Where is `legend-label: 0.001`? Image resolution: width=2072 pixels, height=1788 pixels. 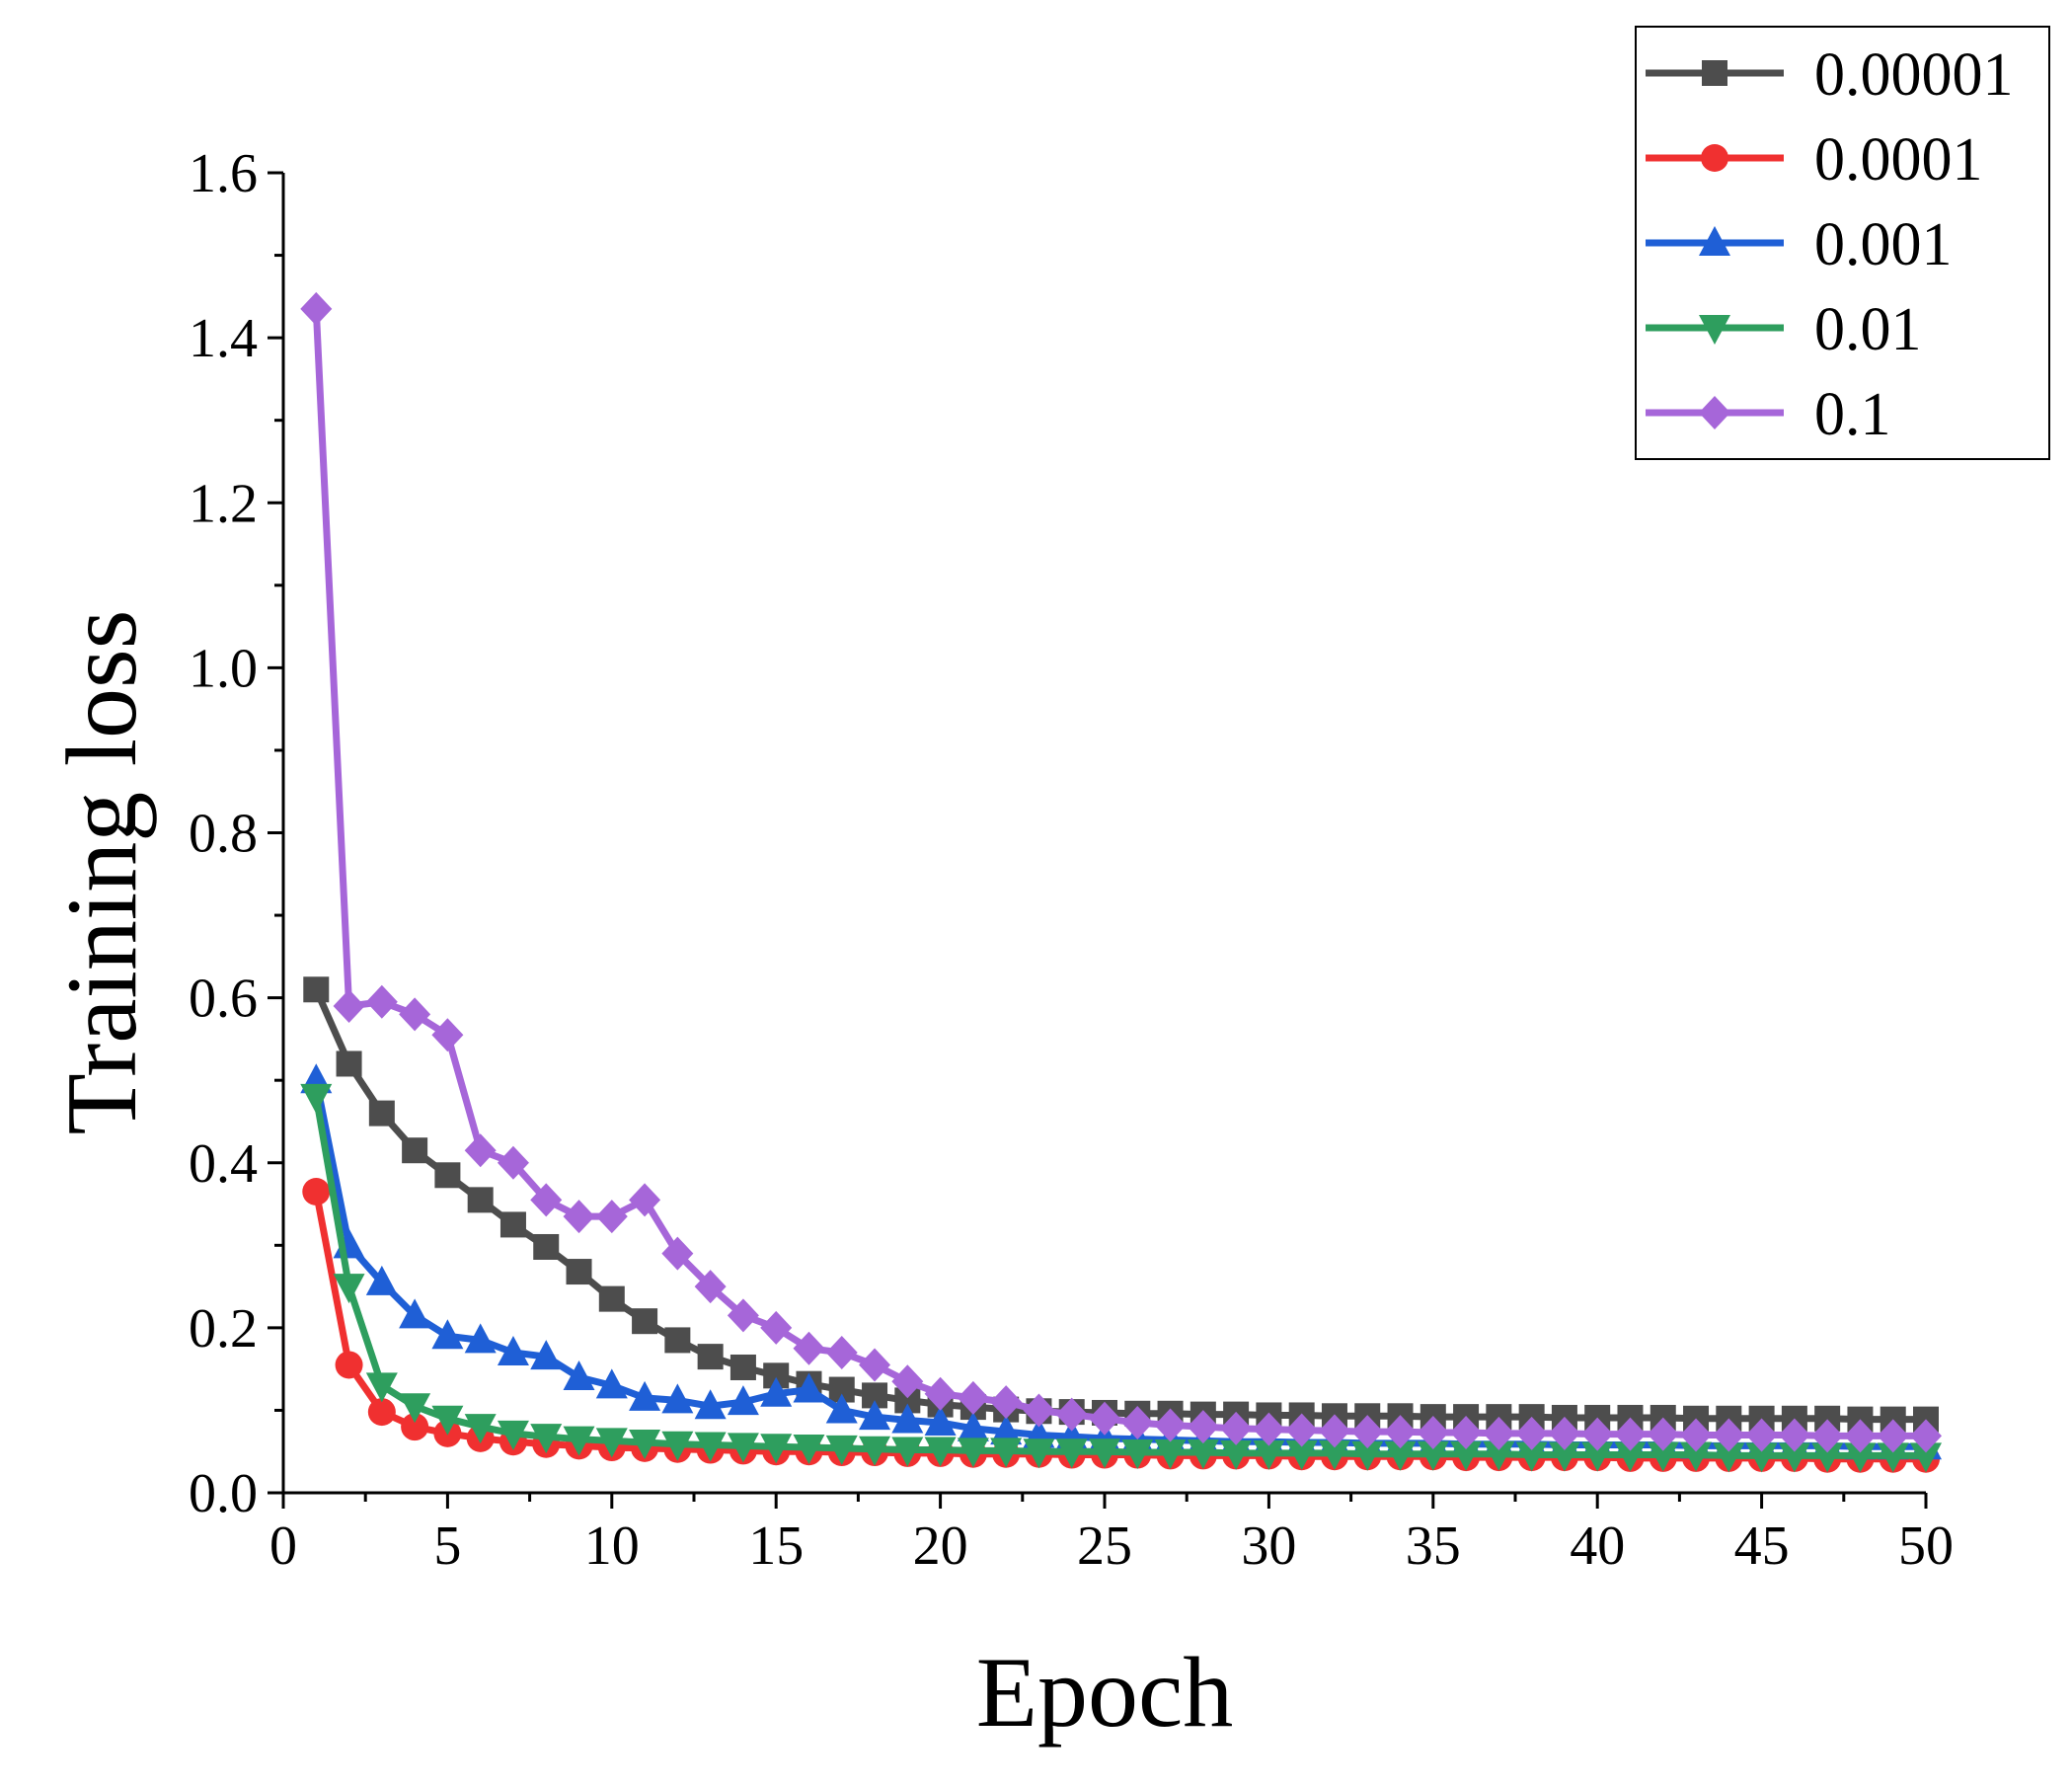 legend-label: 0.001 is located at coordinates (1883, 244).